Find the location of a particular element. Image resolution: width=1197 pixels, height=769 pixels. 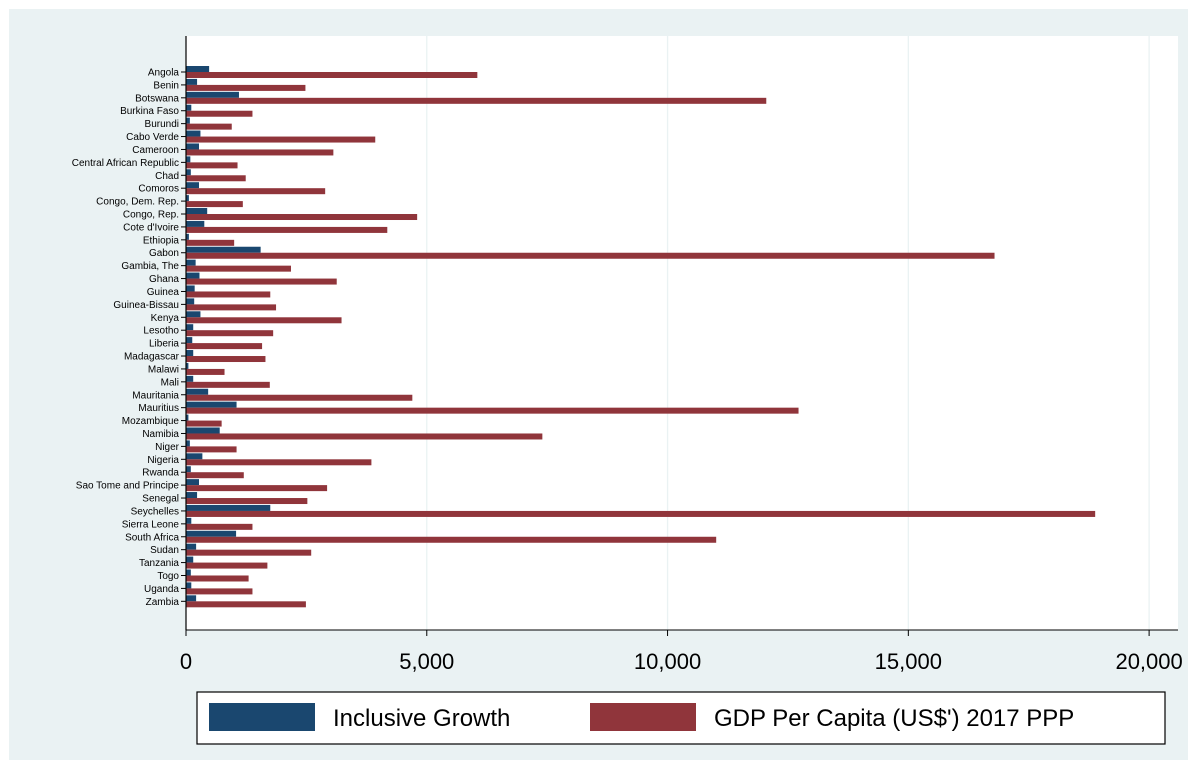

category-label: Central African Republic is located at coordinates (125, 163).